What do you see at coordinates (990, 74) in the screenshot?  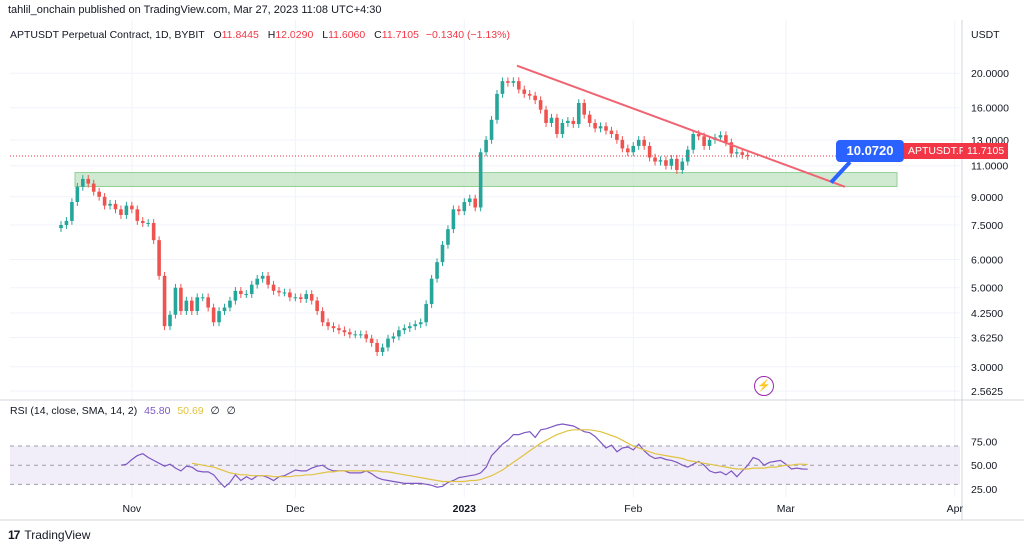 I see `y-tick-label: 20.0000` at bounding box center [990, 74].